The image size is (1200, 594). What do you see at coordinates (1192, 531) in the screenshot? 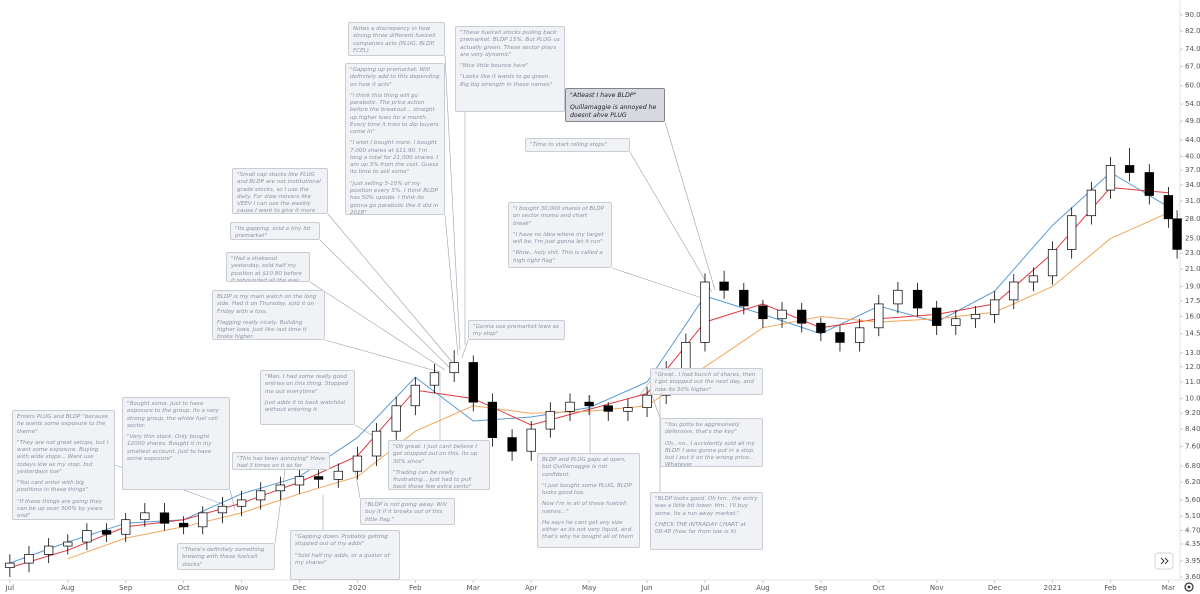
I see `y-tick-label: 4.70` at bounding box center [1192, 531].